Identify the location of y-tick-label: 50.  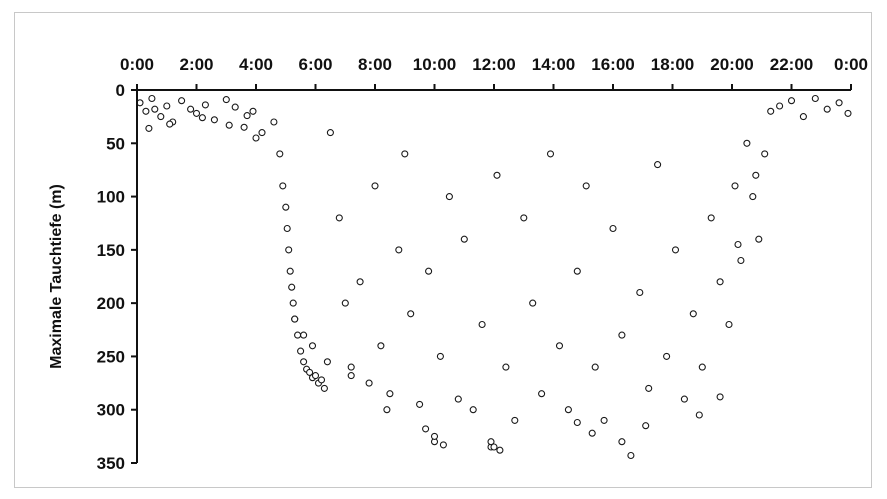
(115, 143).